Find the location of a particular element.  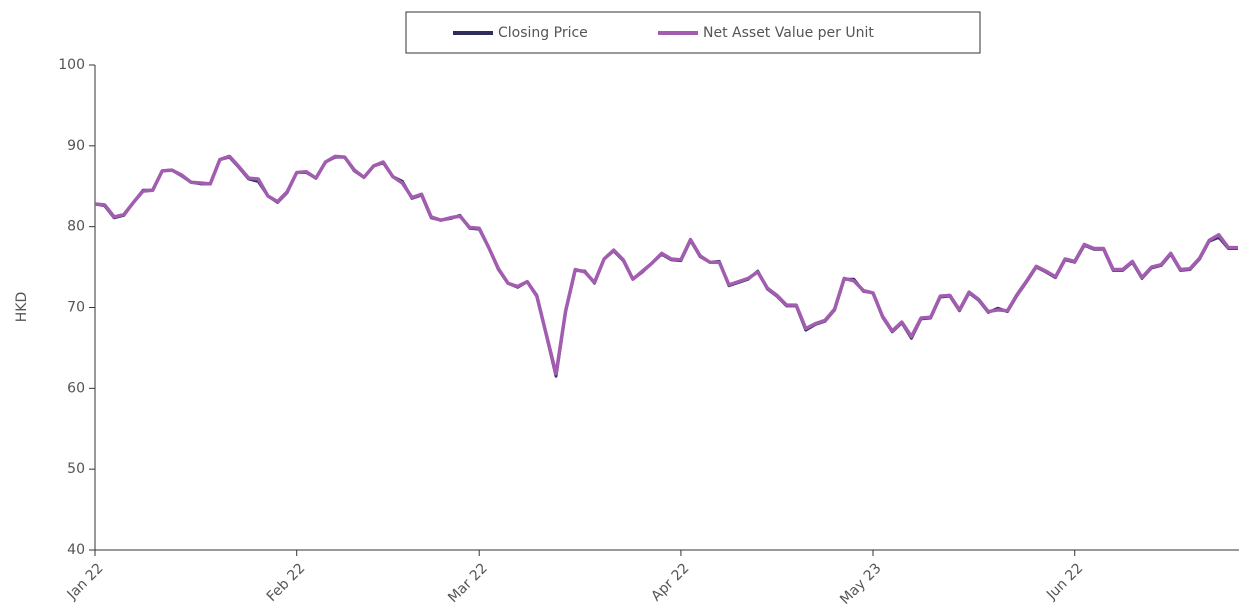

y-axis-label: HKD is located at coordinates (22, 307).